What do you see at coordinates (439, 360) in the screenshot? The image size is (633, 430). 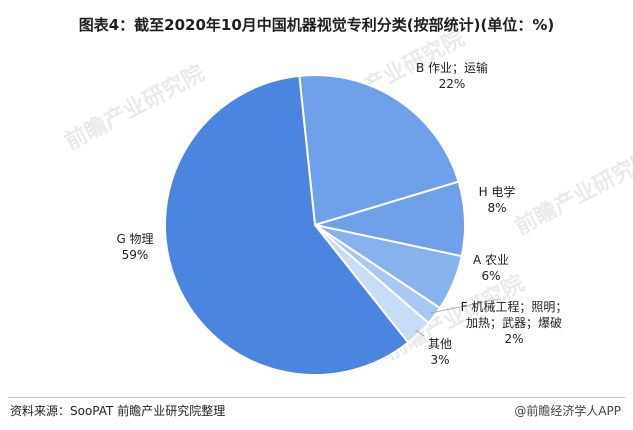 I see `slice-value-label: 3%` at bounding box center [439, 360].